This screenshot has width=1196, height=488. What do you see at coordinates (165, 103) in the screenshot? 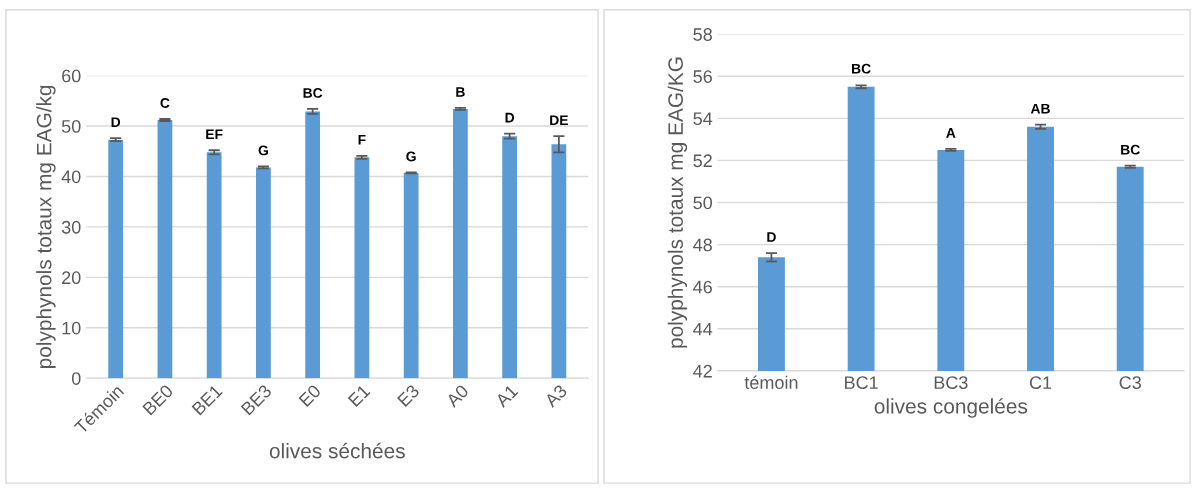
I see `annotation: C` at bounding box center [165, 103].